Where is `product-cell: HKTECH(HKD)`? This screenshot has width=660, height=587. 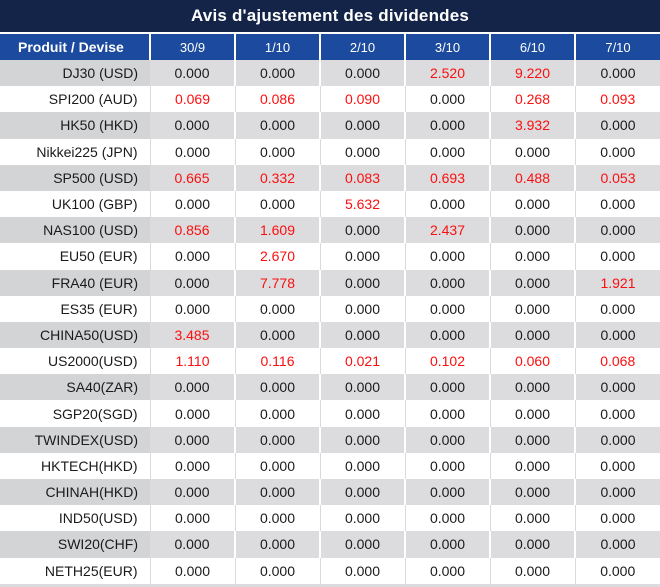
product-cell: HKTECH(HKD) is located at coordinates (75, 465).